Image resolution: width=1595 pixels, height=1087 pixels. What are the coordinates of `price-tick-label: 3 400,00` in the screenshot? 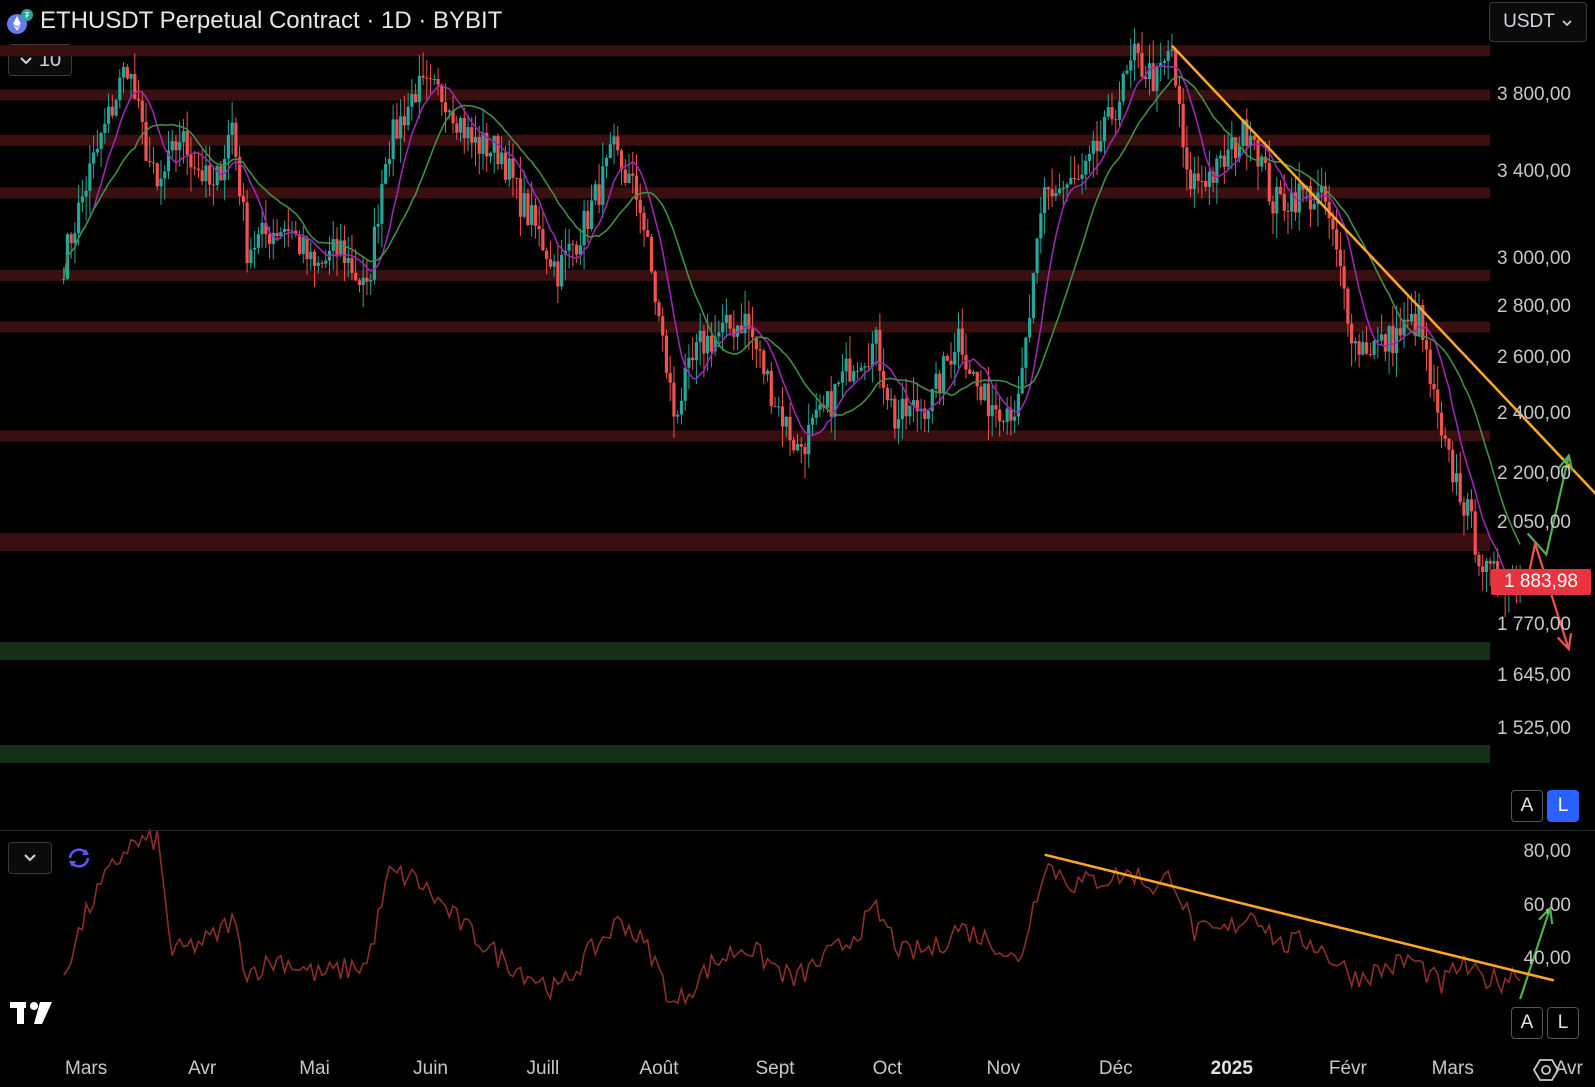 It's located at (1534, 172).